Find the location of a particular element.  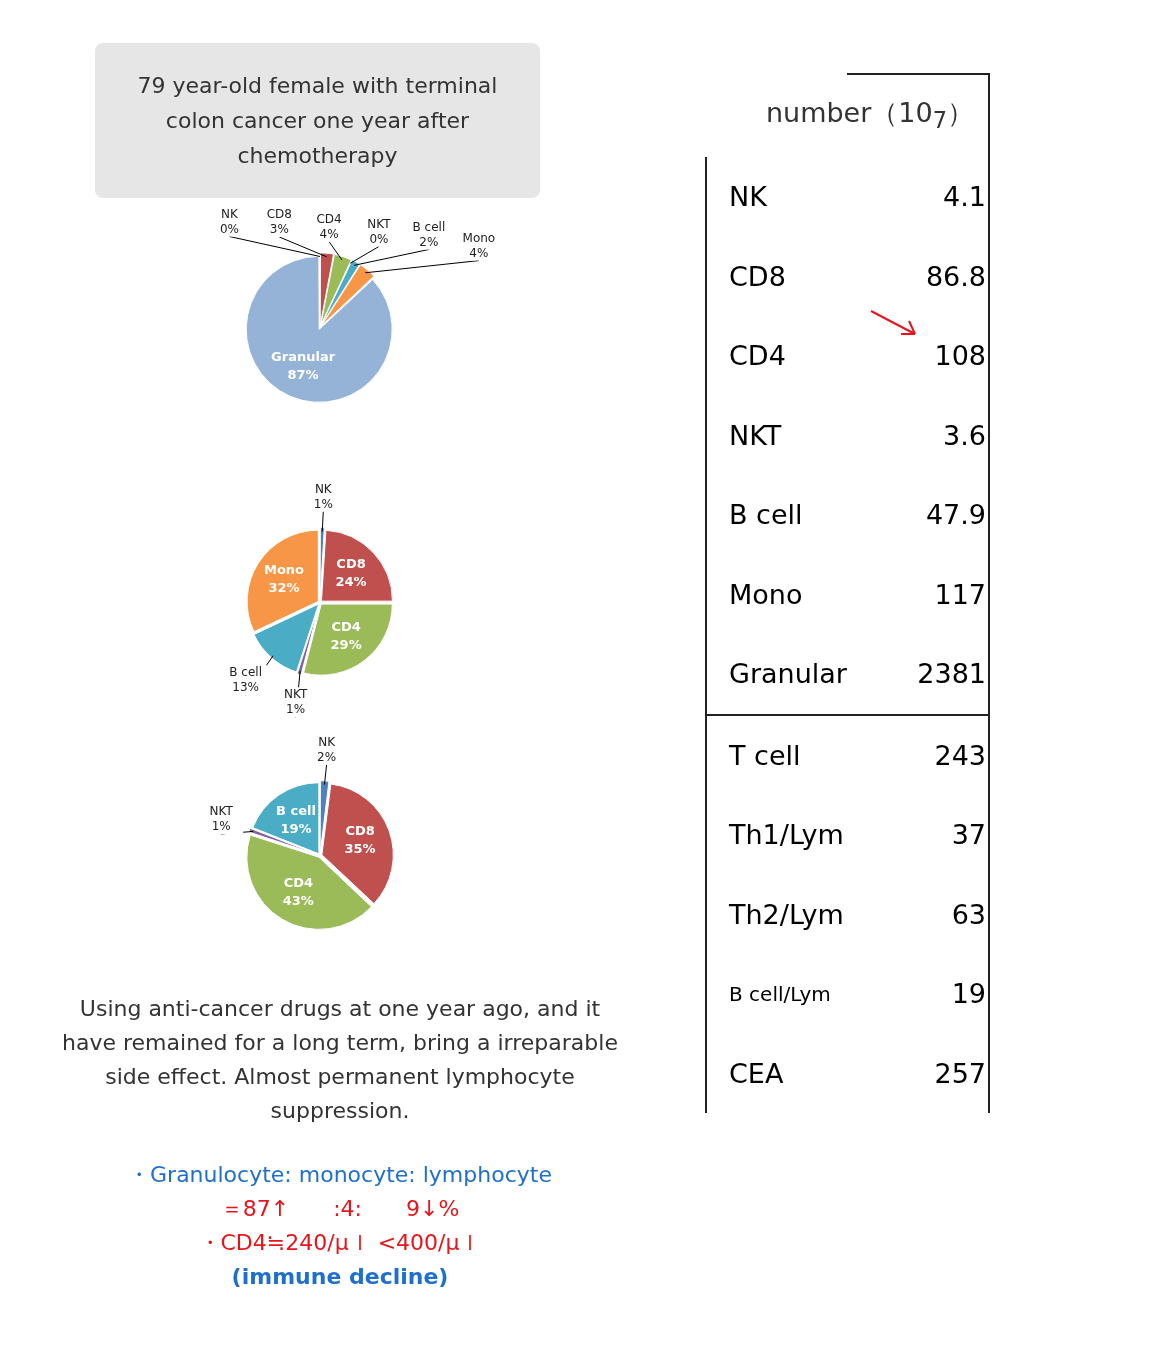

category-label: CEA is located at coordinates (756, 1073).